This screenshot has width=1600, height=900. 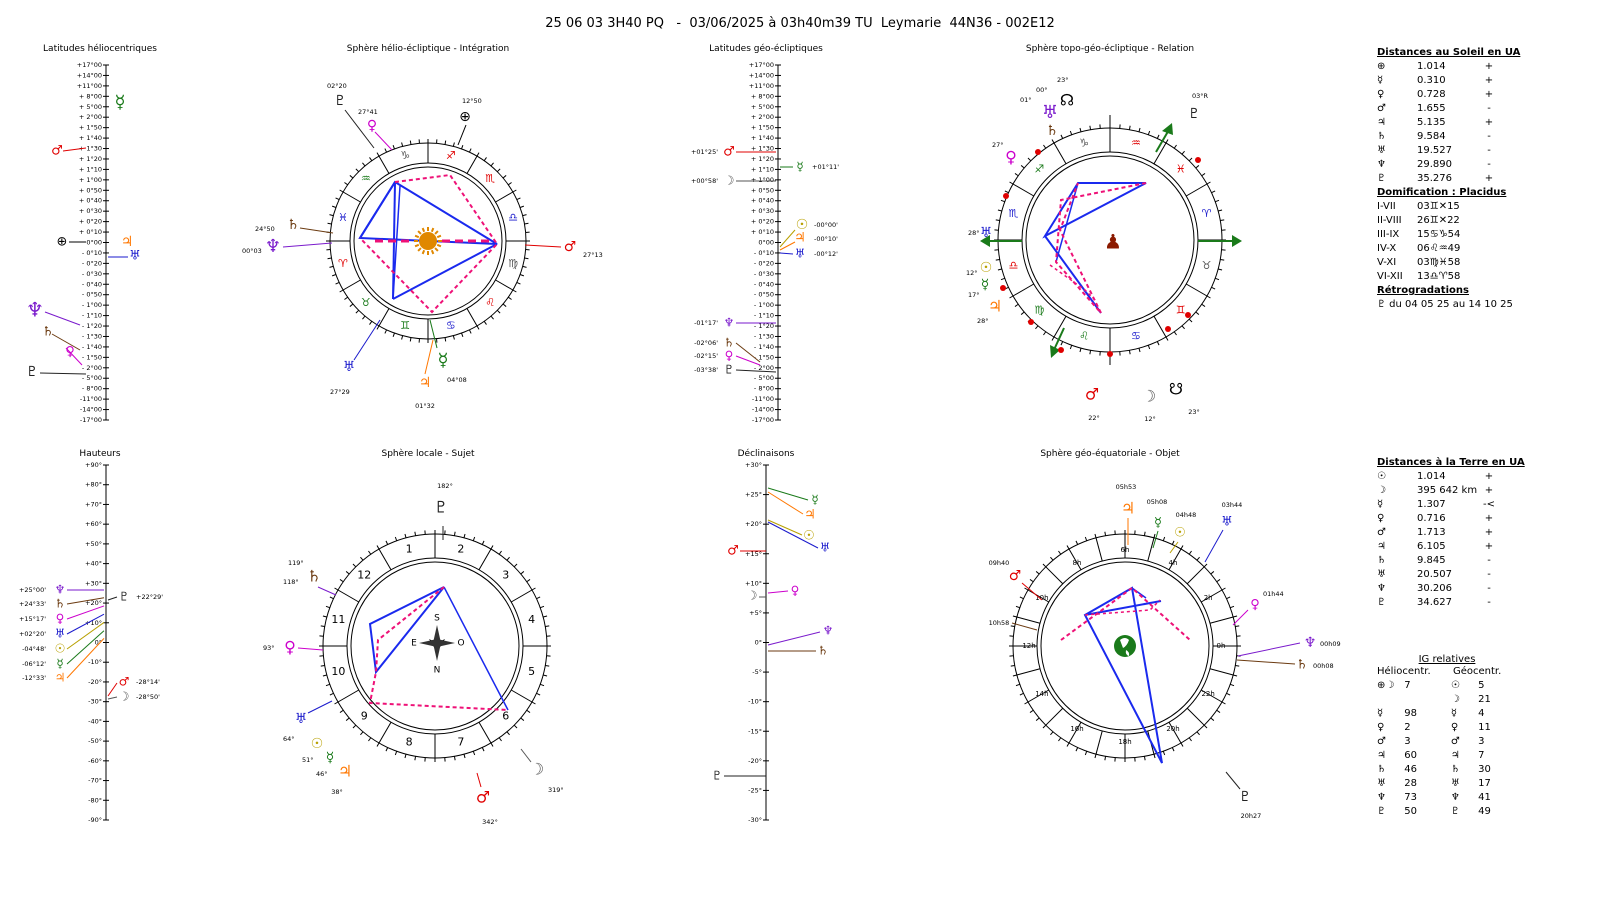 What do you see at coordinates (1125, 647) in the screenshot?
I see `earth-center-icon-land` at bounding box center [1125, 647].